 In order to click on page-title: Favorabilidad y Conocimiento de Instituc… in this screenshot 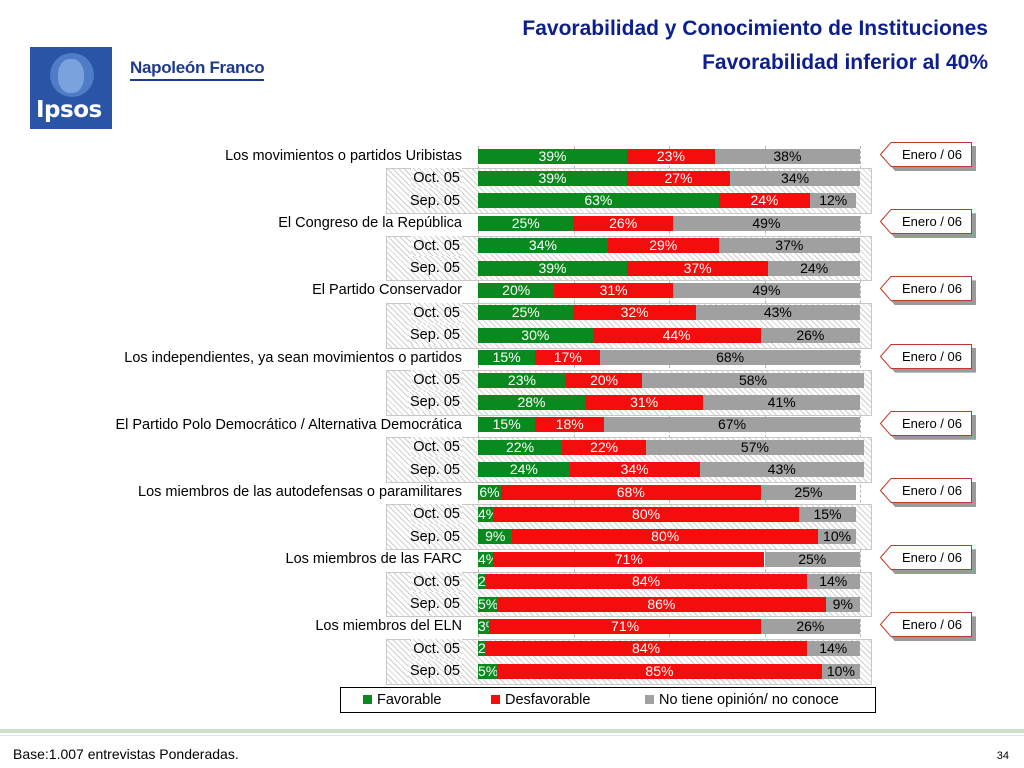, I will do `click(755, 28)`.